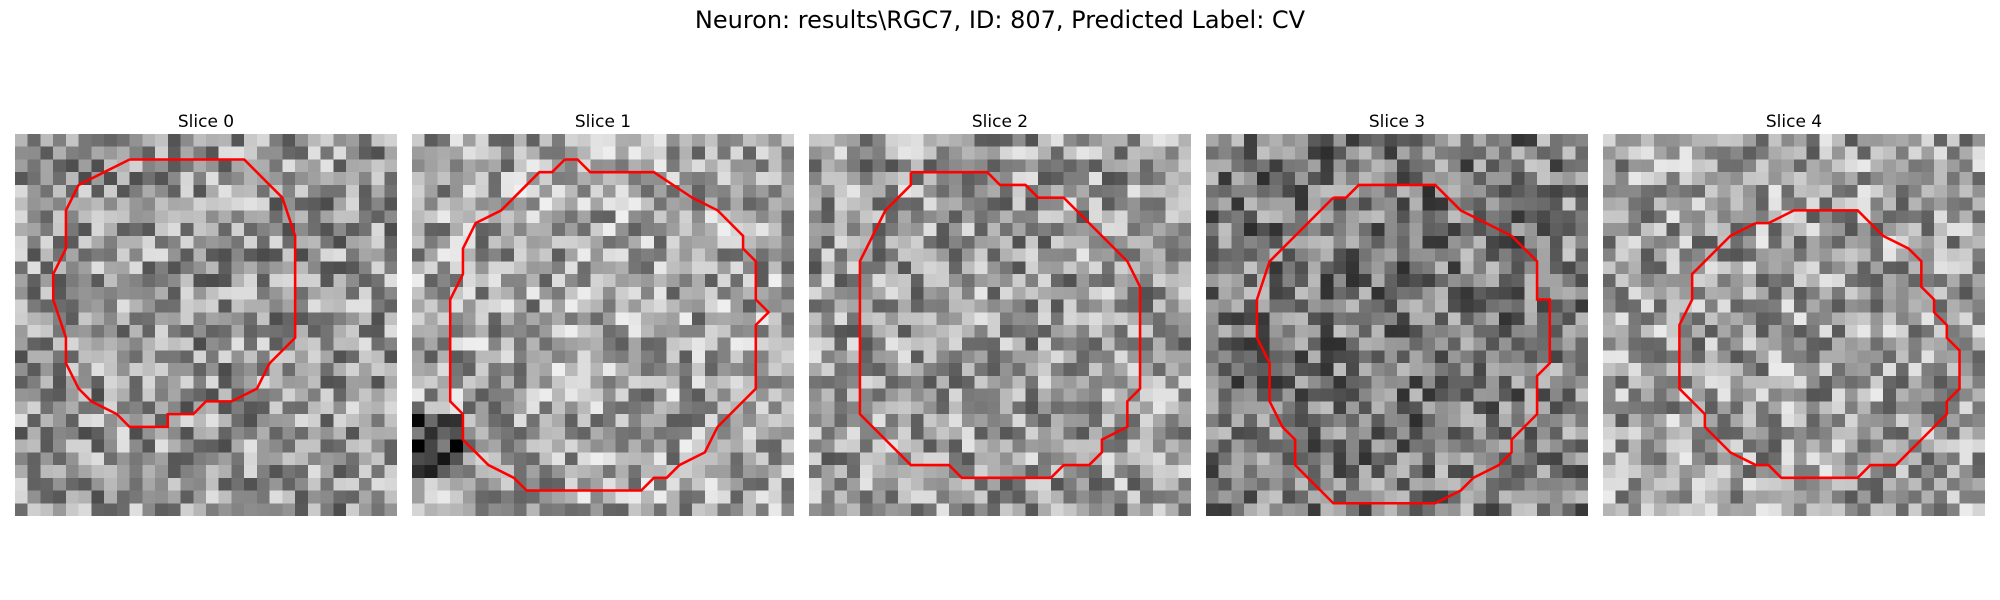  I want to click on slice-title-1: Slice 1, so click(603, 122).